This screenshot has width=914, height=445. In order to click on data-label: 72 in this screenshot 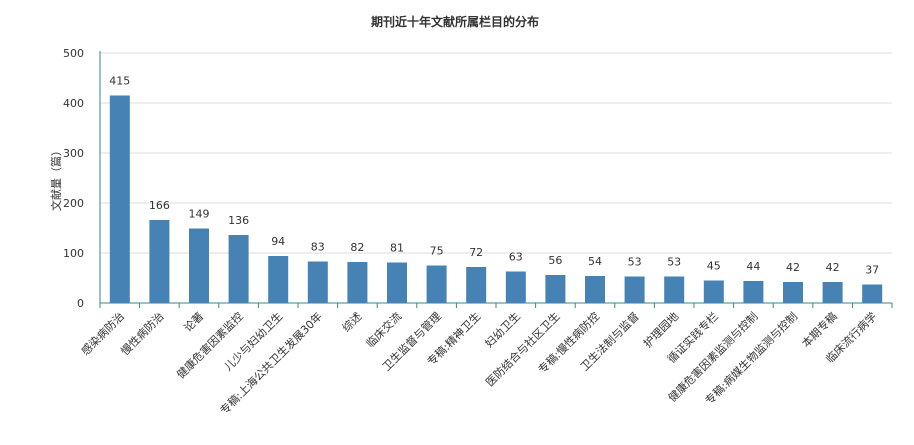, I will do `click(476, 252)`.